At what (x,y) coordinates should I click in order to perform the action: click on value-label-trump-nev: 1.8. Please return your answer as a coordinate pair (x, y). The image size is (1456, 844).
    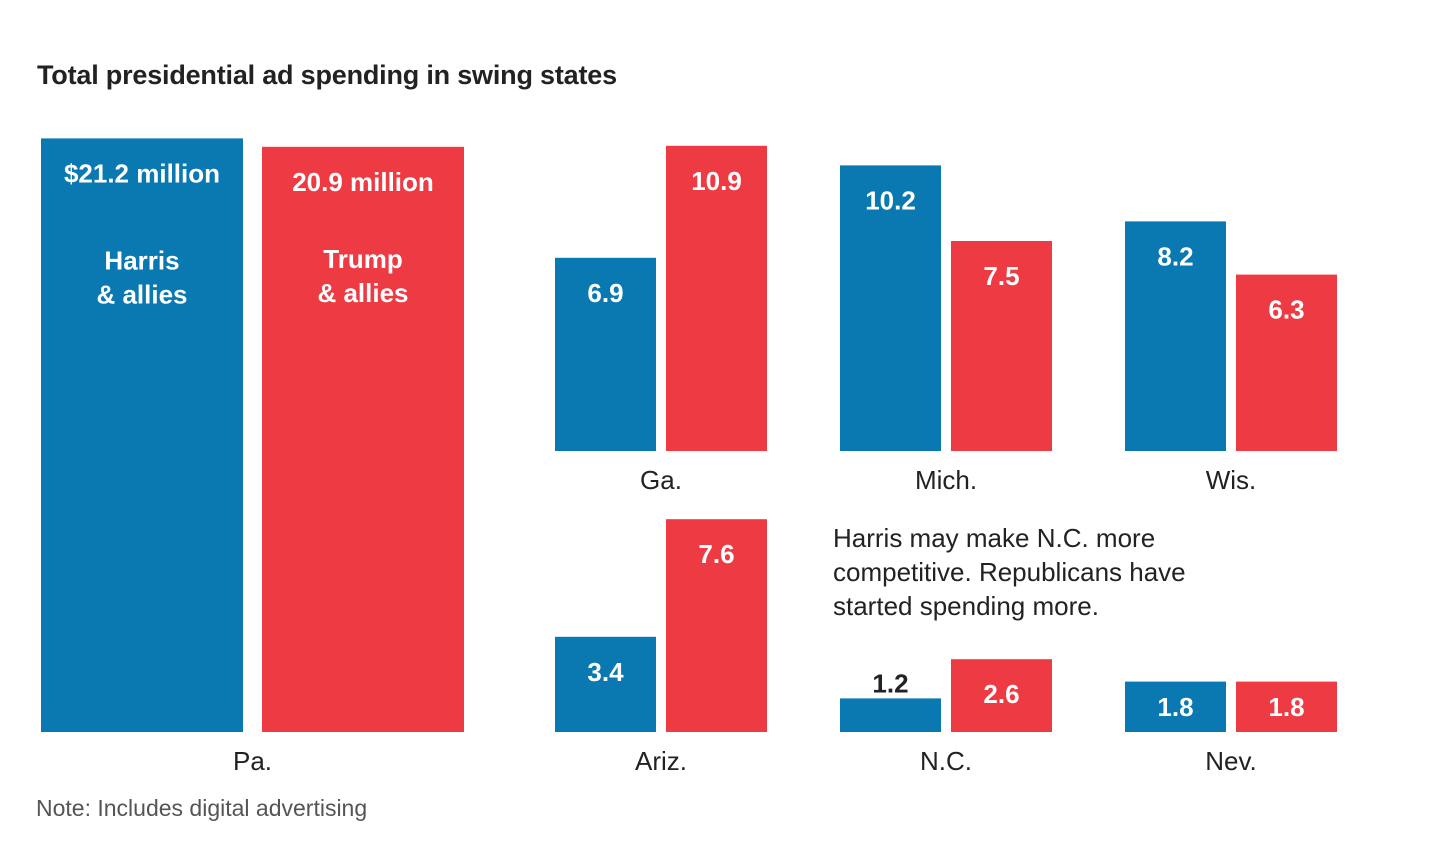
    Looking at the image, I should click on (1286, 707).